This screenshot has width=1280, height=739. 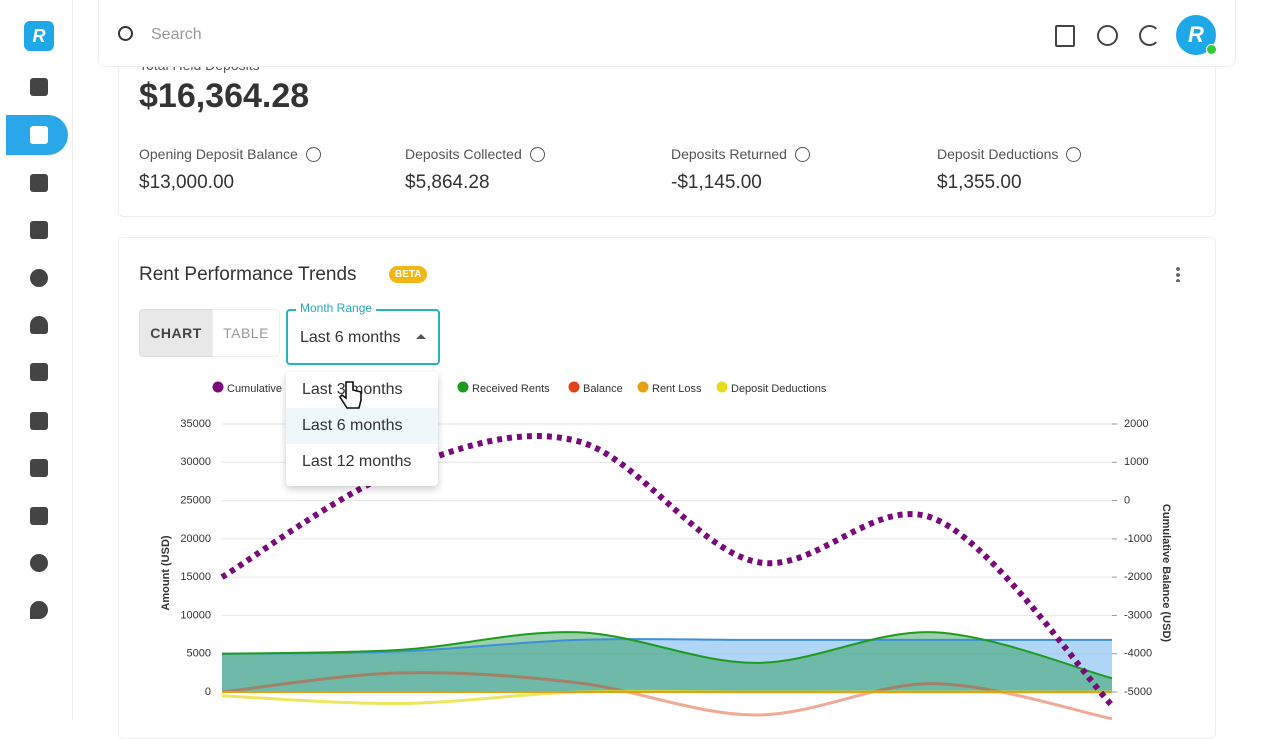 What do you see at coordinates (667, 33) in the screenshot?
I see `top-bar: Search R` at bounding box center [667, 33].